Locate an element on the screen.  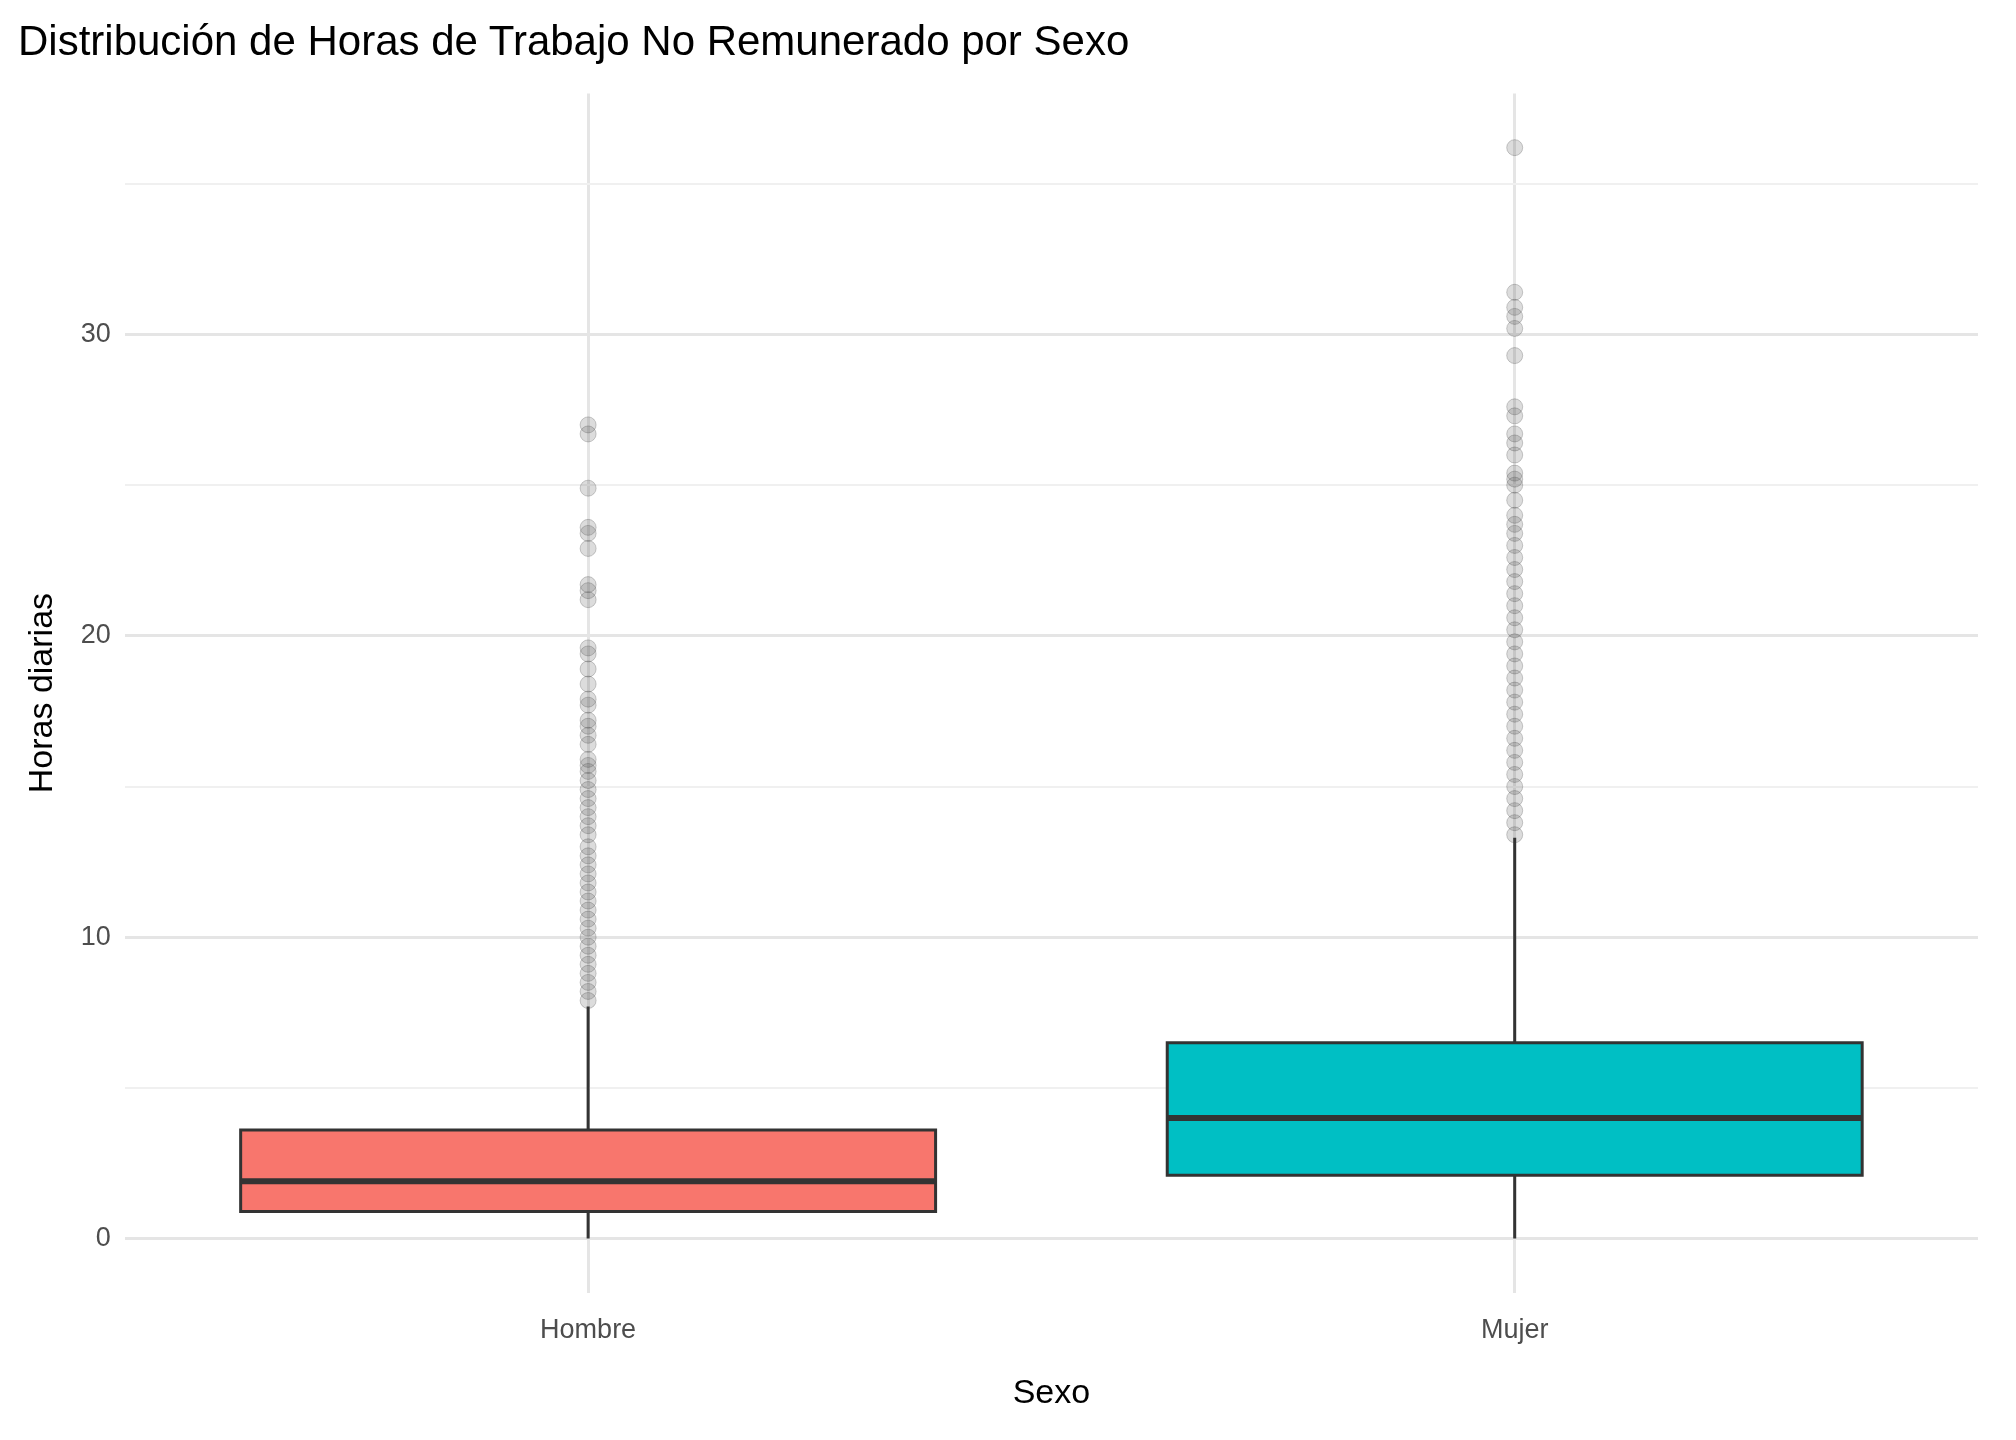
y-tick-label: 30 is located at coordinates (95, 332).